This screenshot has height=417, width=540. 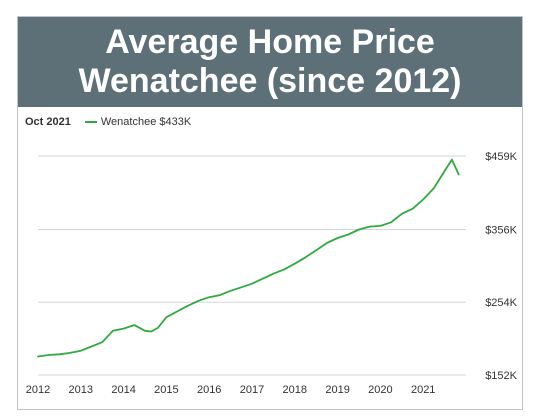 I want to click on legend-swatch, so click(x=90, y=122).